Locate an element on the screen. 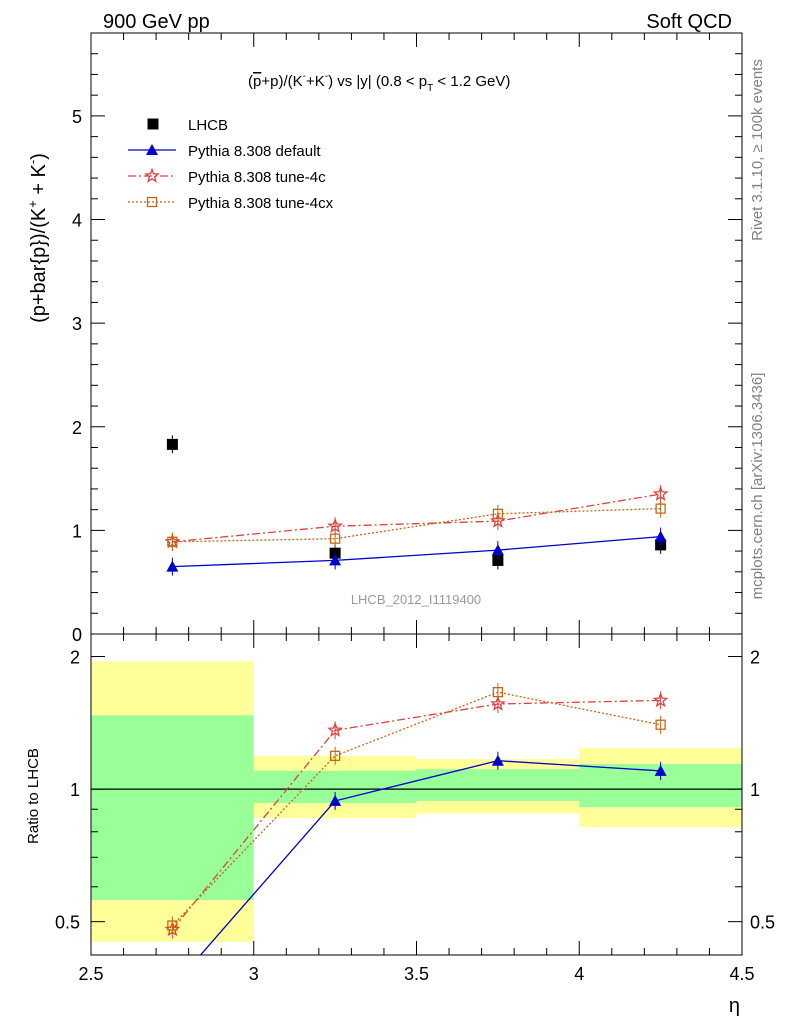  main-y-tick-label-2: 2 is located at coordinates (77, 428).